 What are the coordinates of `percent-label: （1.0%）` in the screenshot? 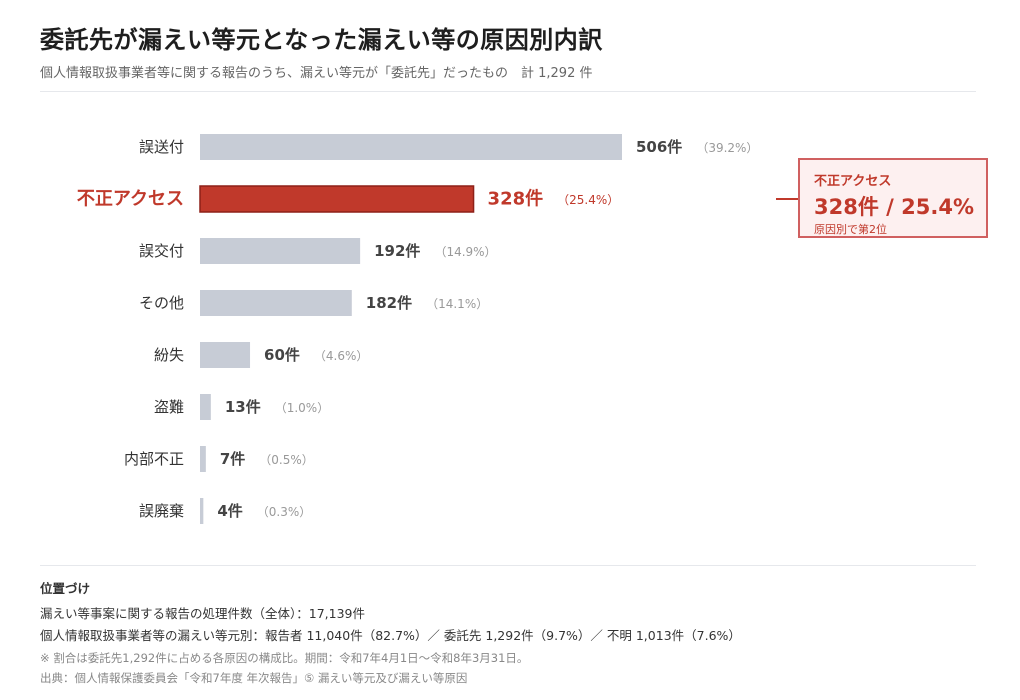 It's located at (302, 408).